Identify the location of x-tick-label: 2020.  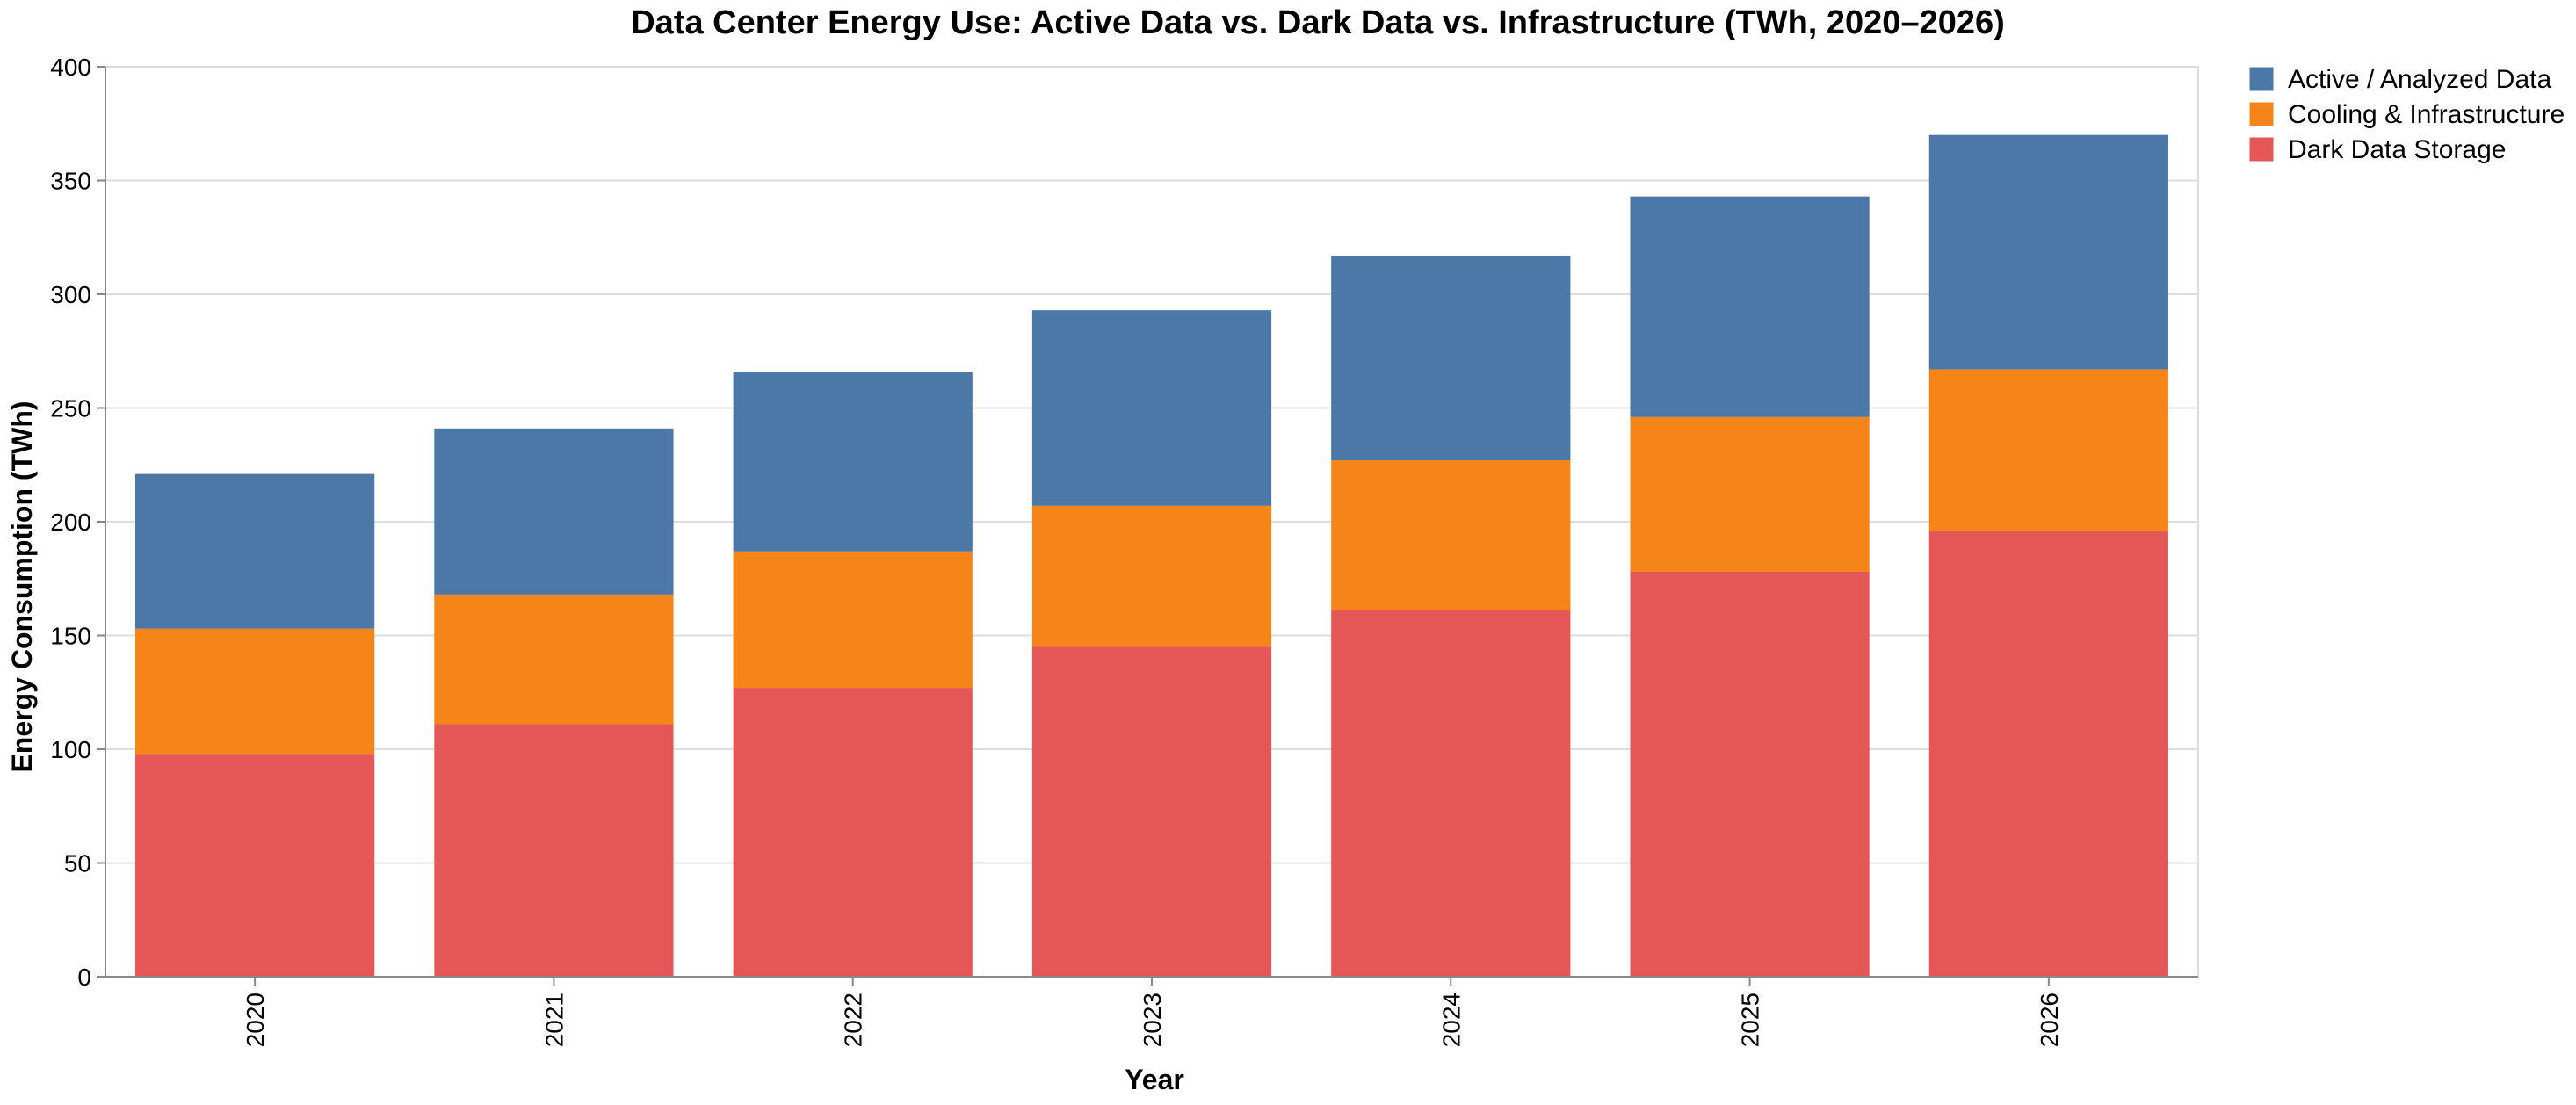
(255, 1020).